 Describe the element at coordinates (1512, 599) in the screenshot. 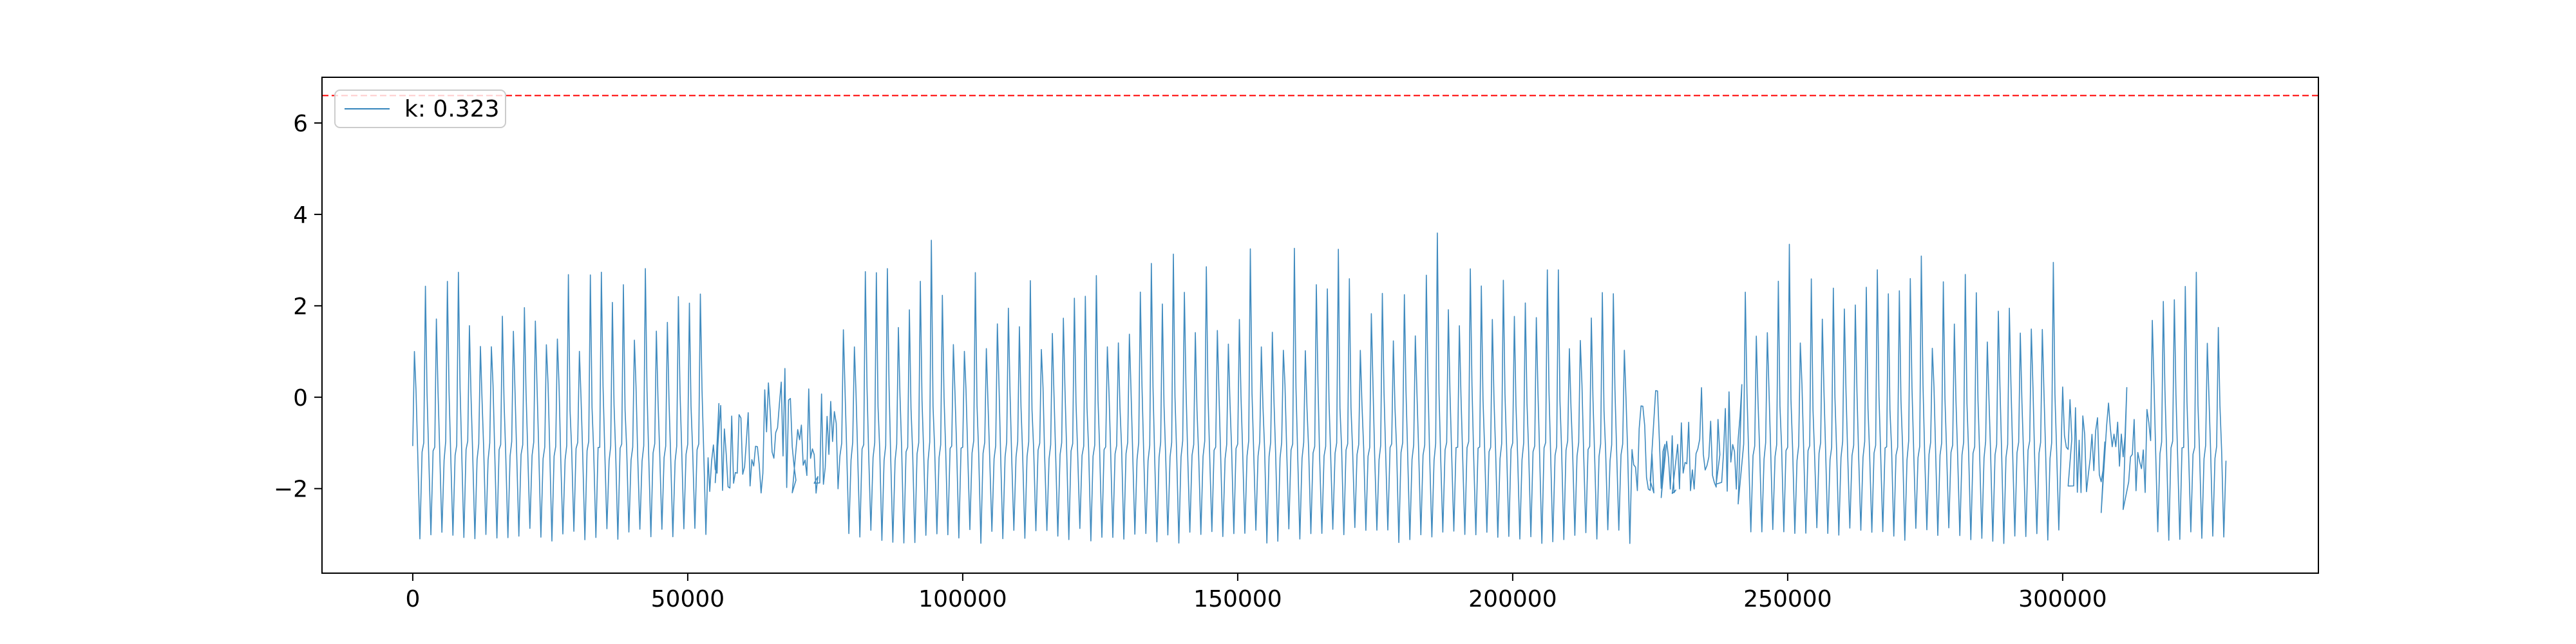

I see `x-tick-label: 200000` at that location.